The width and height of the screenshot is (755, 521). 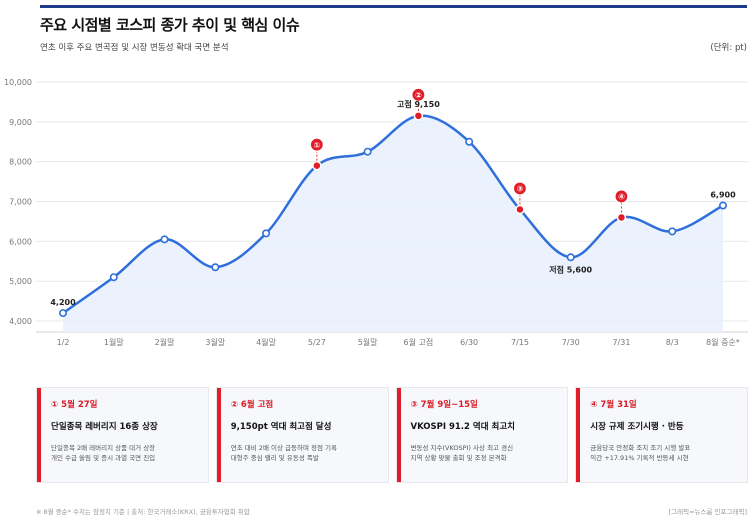 I want to click on y-tick-label: 8,000, so click(x=20, y=162).